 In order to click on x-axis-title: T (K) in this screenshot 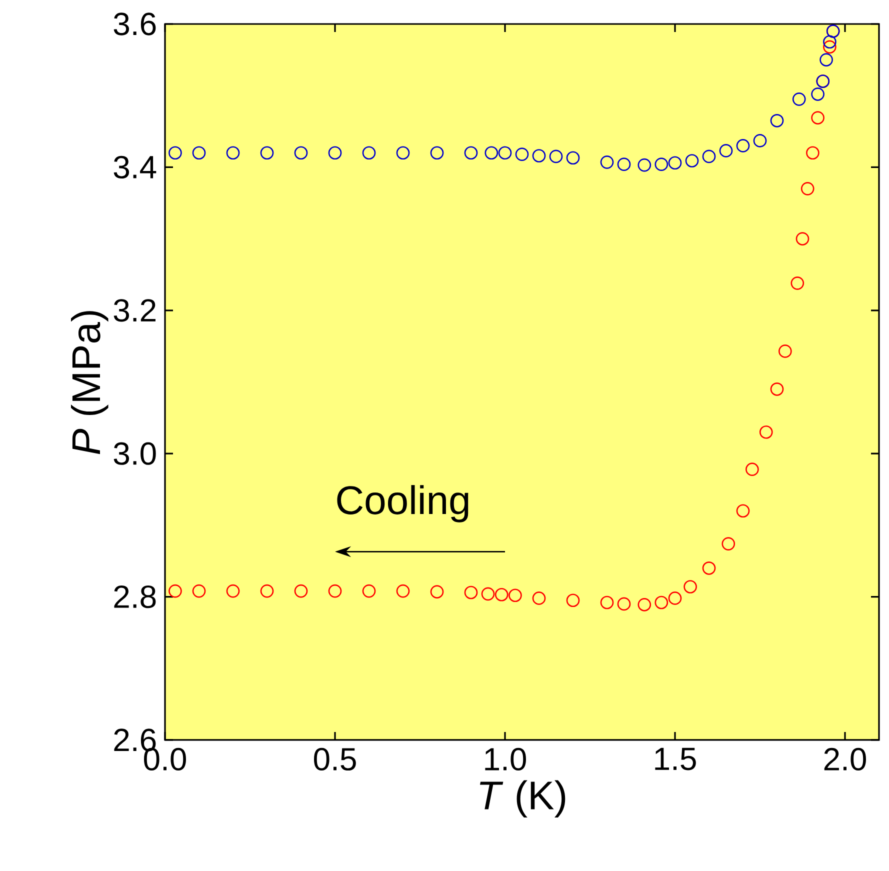, I will do `click(523, 799)`.